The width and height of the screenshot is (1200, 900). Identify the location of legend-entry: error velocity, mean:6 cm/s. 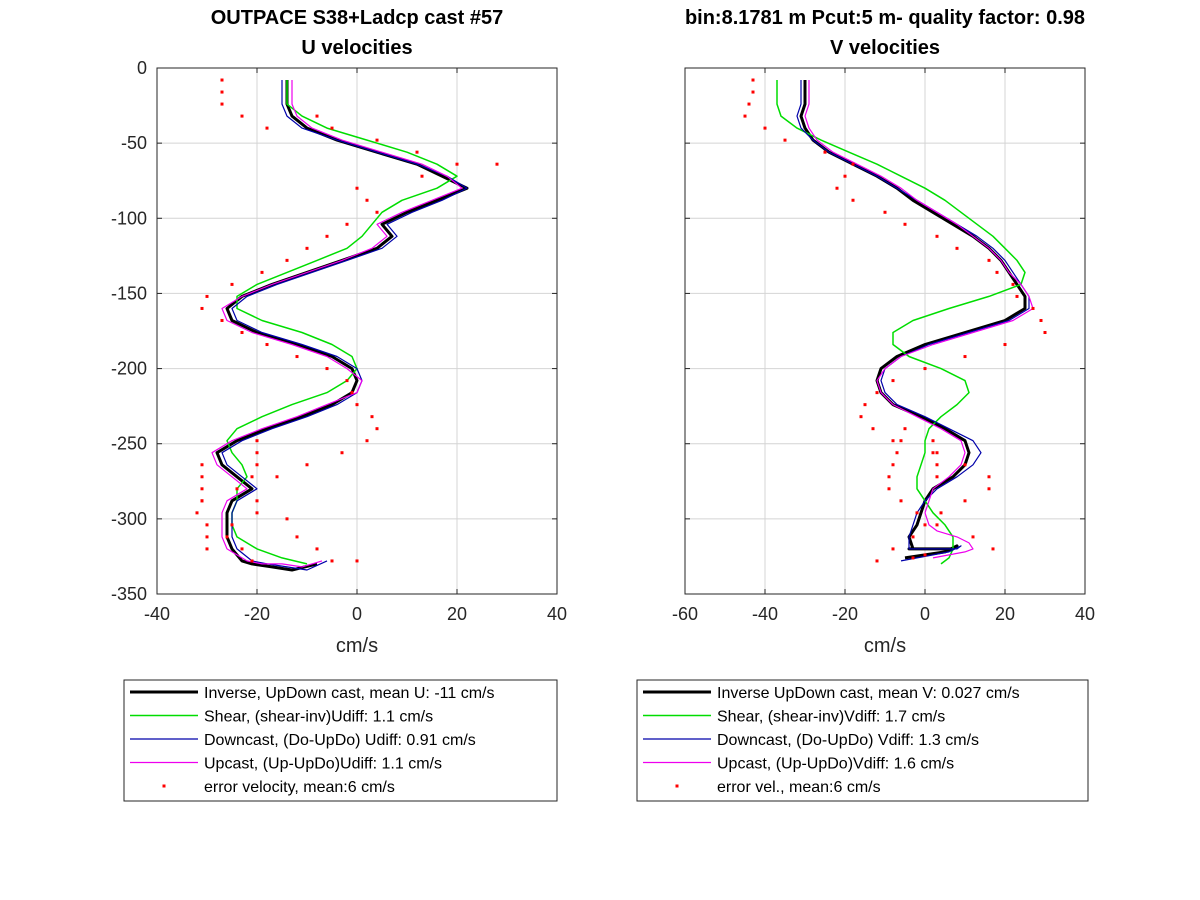
(299, 787).